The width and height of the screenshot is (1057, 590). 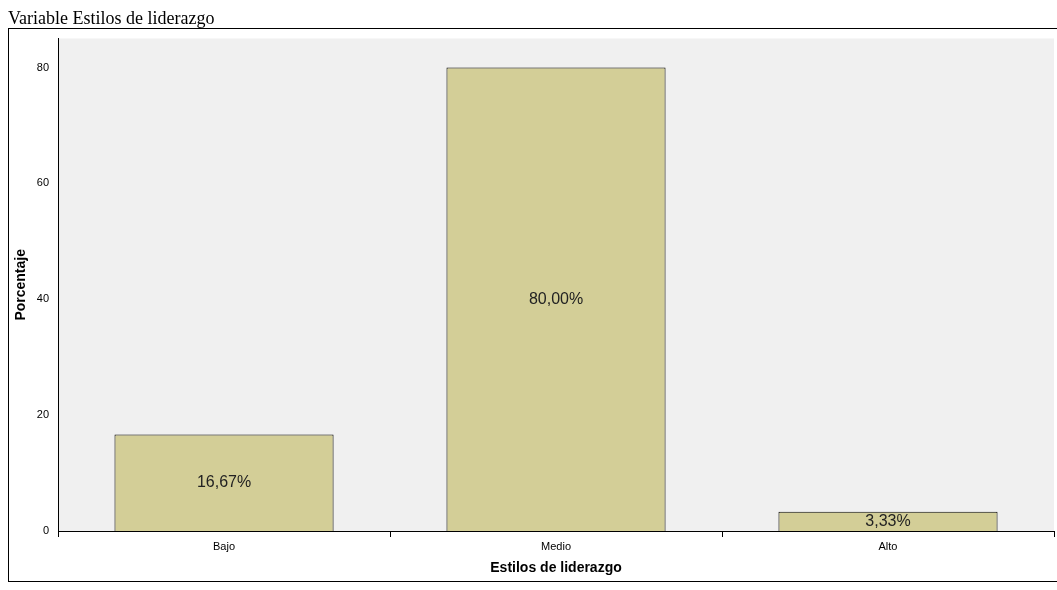 I want to click on y-tick-label: 40, so click(x=43, y=298).